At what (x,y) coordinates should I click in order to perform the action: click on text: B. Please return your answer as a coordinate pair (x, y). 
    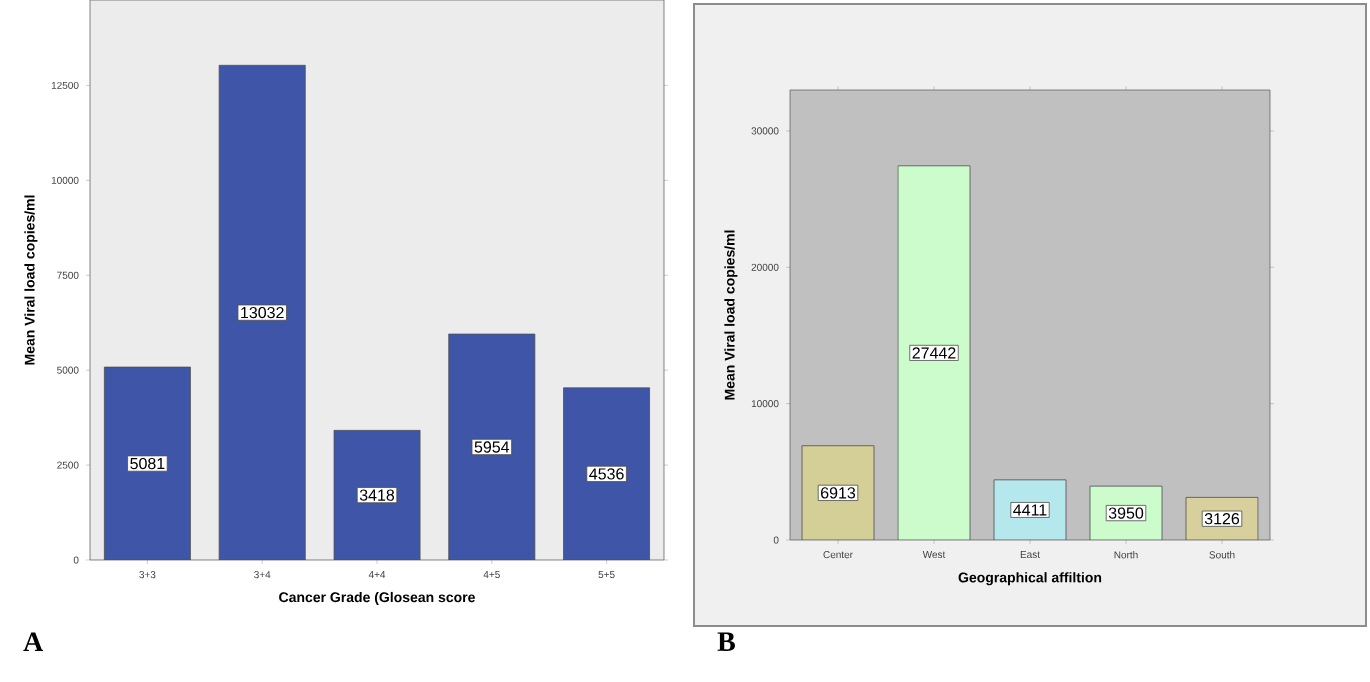
    Looking at the image, I should click on (726, 641).